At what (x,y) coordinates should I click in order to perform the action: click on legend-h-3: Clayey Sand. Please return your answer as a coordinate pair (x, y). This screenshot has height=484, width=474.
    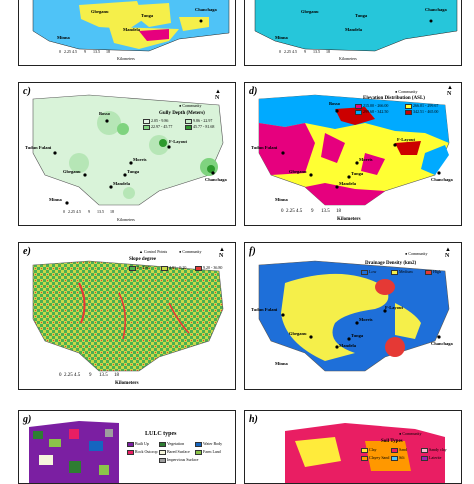
    Looking at the image, I should click on (375, 458).